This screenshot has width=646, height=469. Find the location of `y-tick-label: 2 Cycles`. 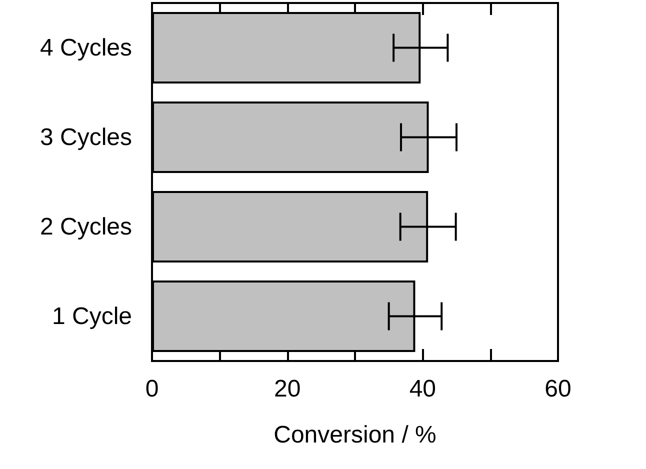

y-tick-label: 2 Cycles is located at coordinates (86, 226).